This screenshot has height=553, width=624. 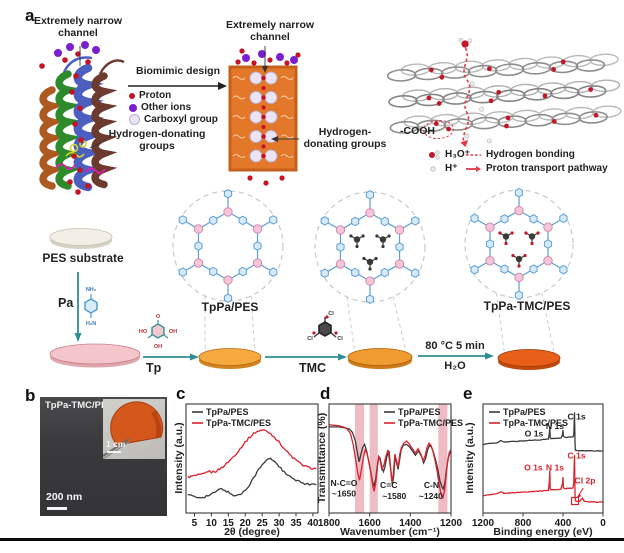 What do you see at coordinates (179, 458) in the screenshot?
I see `xrd-ylabel: Intensity (a.u.)` at bounding box center [179, 458].